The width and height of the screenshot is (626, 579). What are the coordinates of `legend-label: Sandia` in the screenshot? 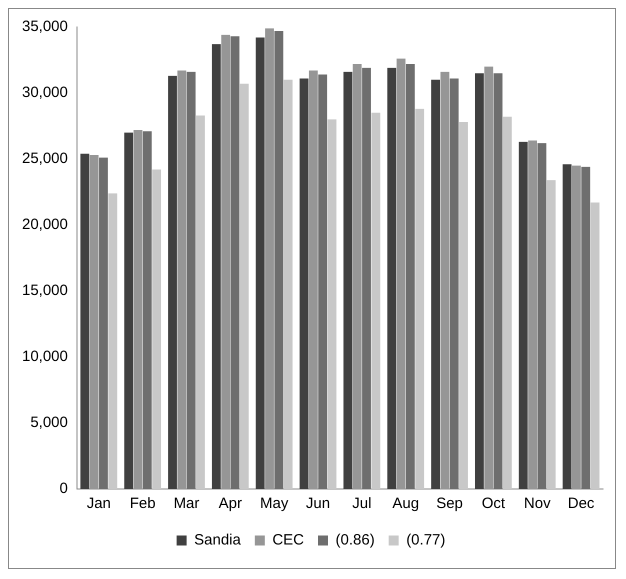 It's located at (218, 540).